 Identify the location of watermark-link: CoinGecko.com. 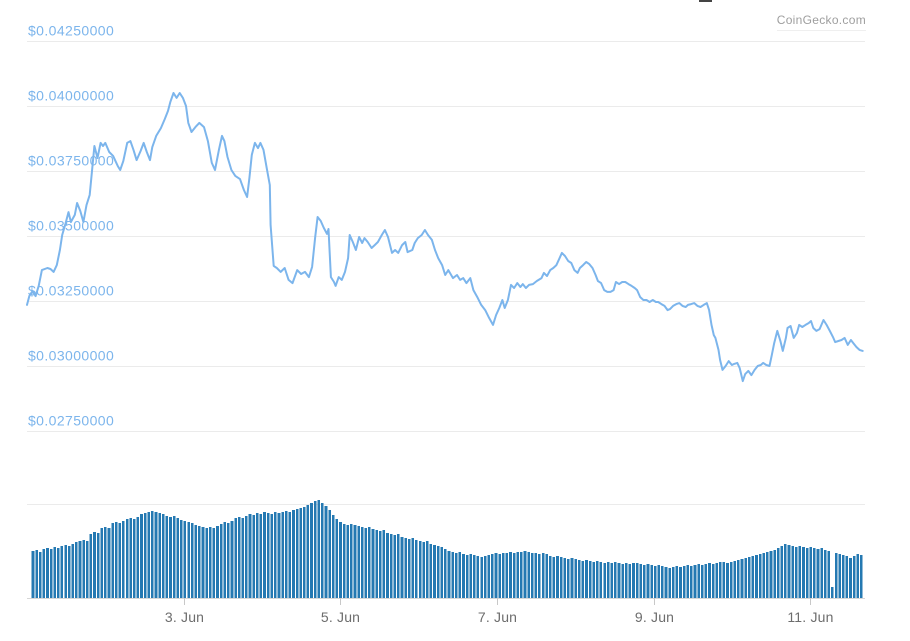
(821, 22).